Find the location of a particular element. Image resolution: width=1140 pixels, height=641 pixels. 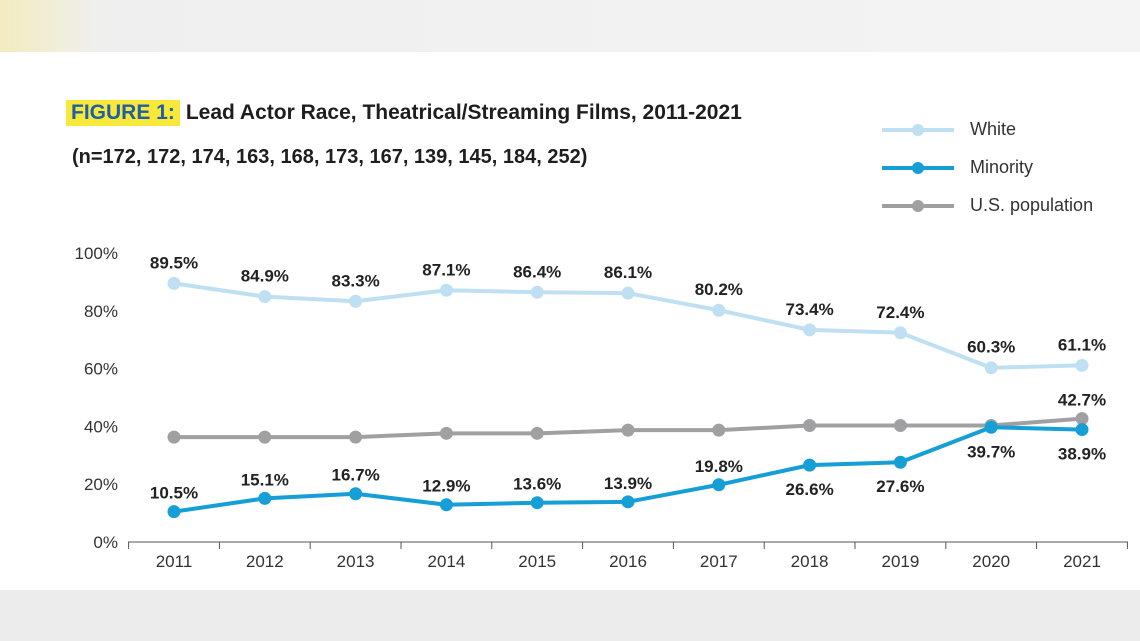

legend-swatch-us-population is located at coordinates (918, 206).